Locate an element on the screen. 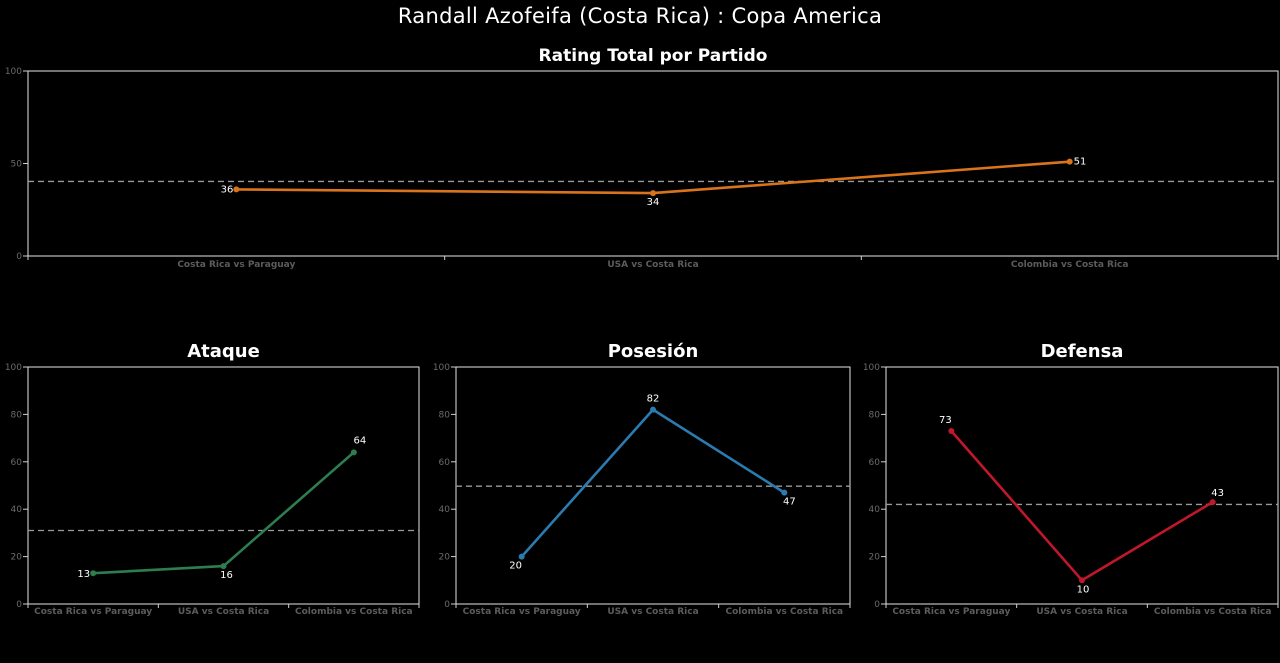 The width and height of the screenshot is (1280, 663). defensa-ytick-label: 20 is located at coordinates (875, 558).